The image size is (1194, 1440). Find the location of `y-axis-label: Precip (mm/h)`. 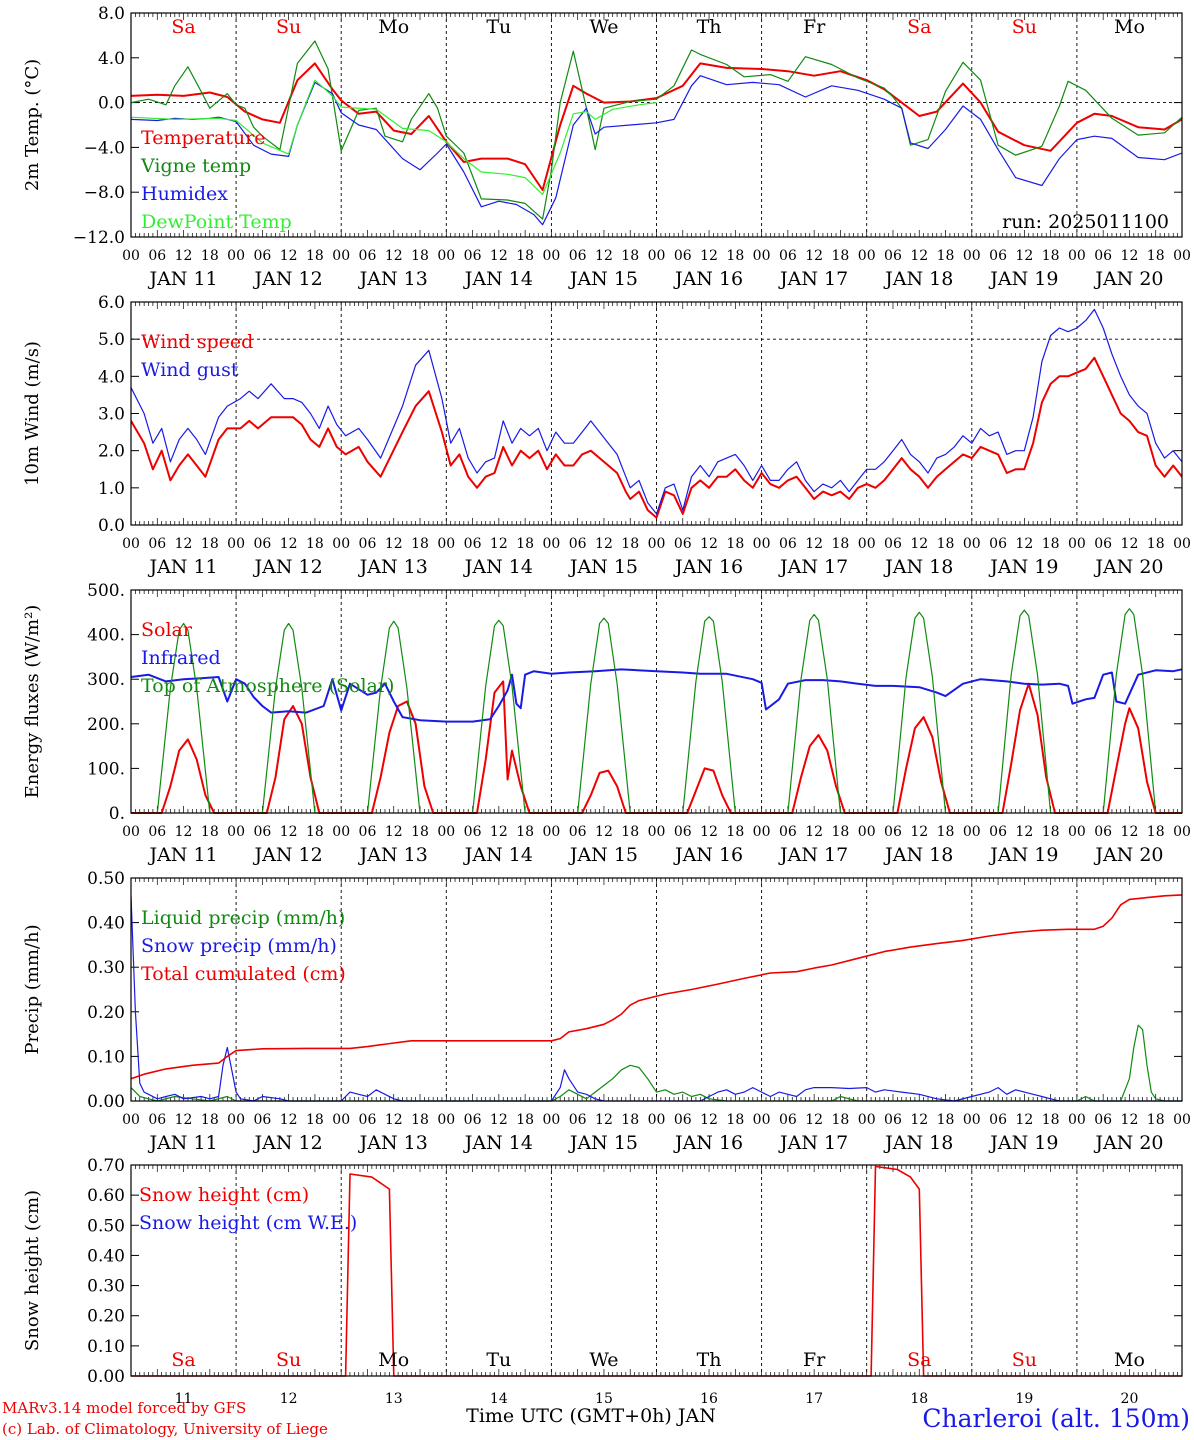

y-axis-label: Precip (mm/h) is located at coordinates (32, 989).